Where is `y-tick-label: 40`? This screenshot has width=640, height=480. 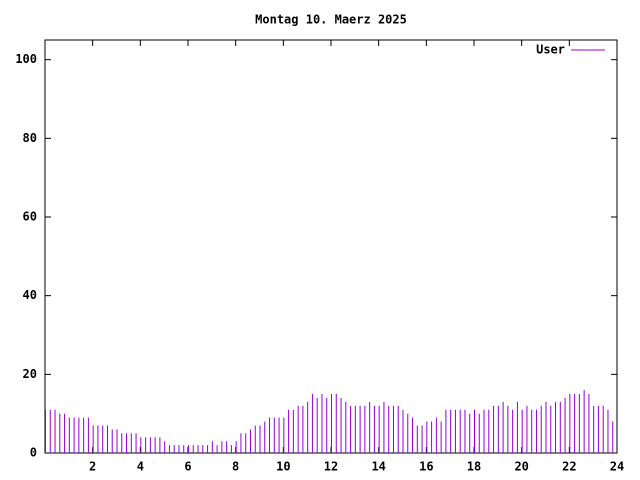 y-tick-label: 40 is located at coordinates (30, 295).